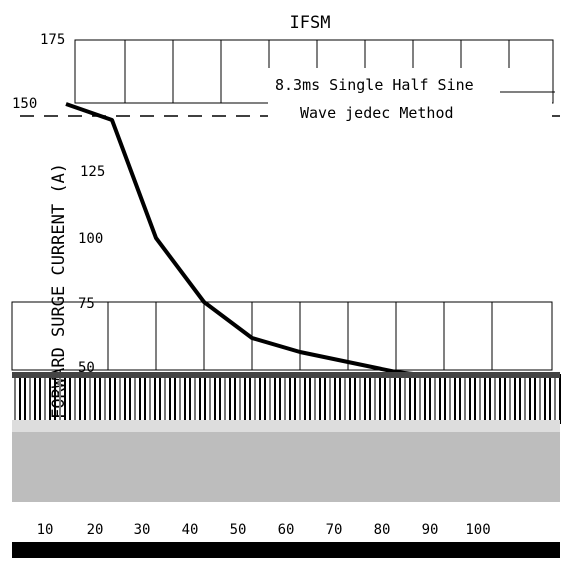  Describe the element at coordinates (238, 530) in the screenshot. I see `x-tick-50: 50` at that location.